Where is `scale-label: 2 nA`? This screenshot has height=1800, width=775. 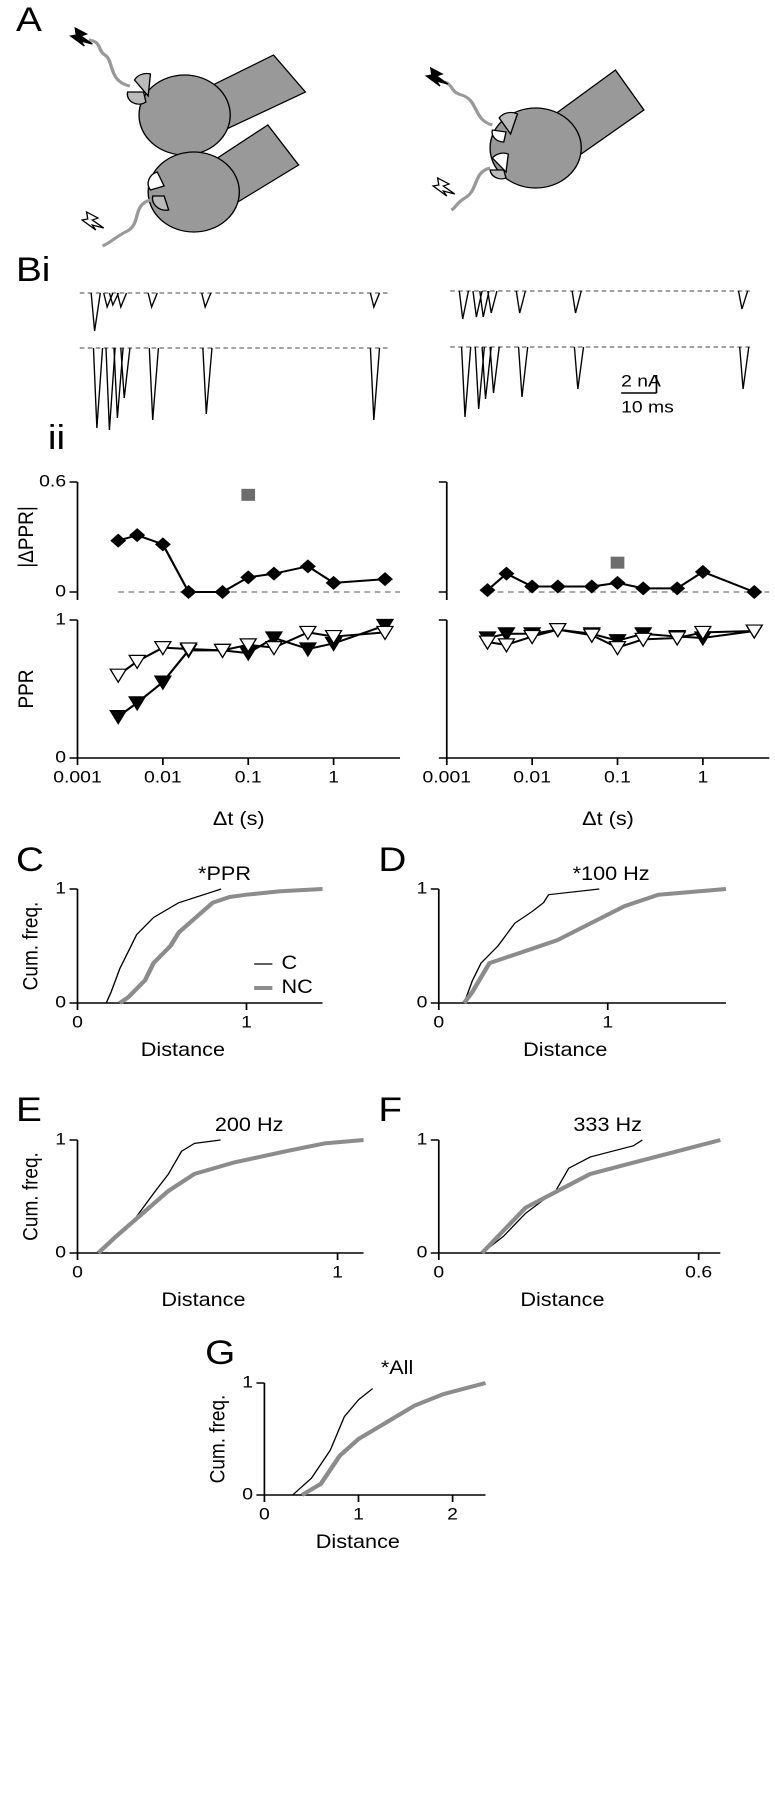
scale-label: 2 nA is located at coordinates (641, 381).